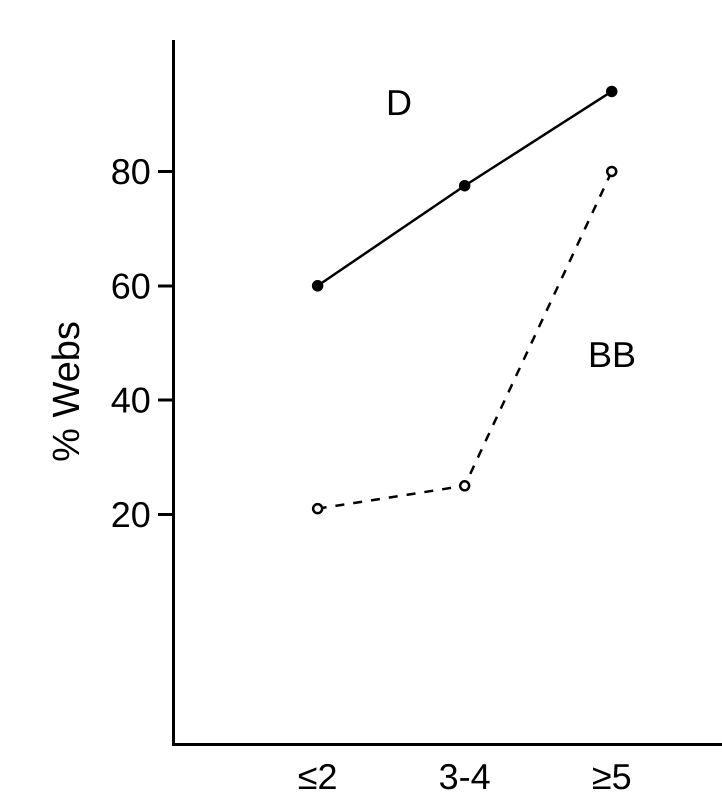 The image size is (722, 812). Describe the element at coordinates (130, 171) in the screenshot. I see `y-tick-label: 80` at that location.